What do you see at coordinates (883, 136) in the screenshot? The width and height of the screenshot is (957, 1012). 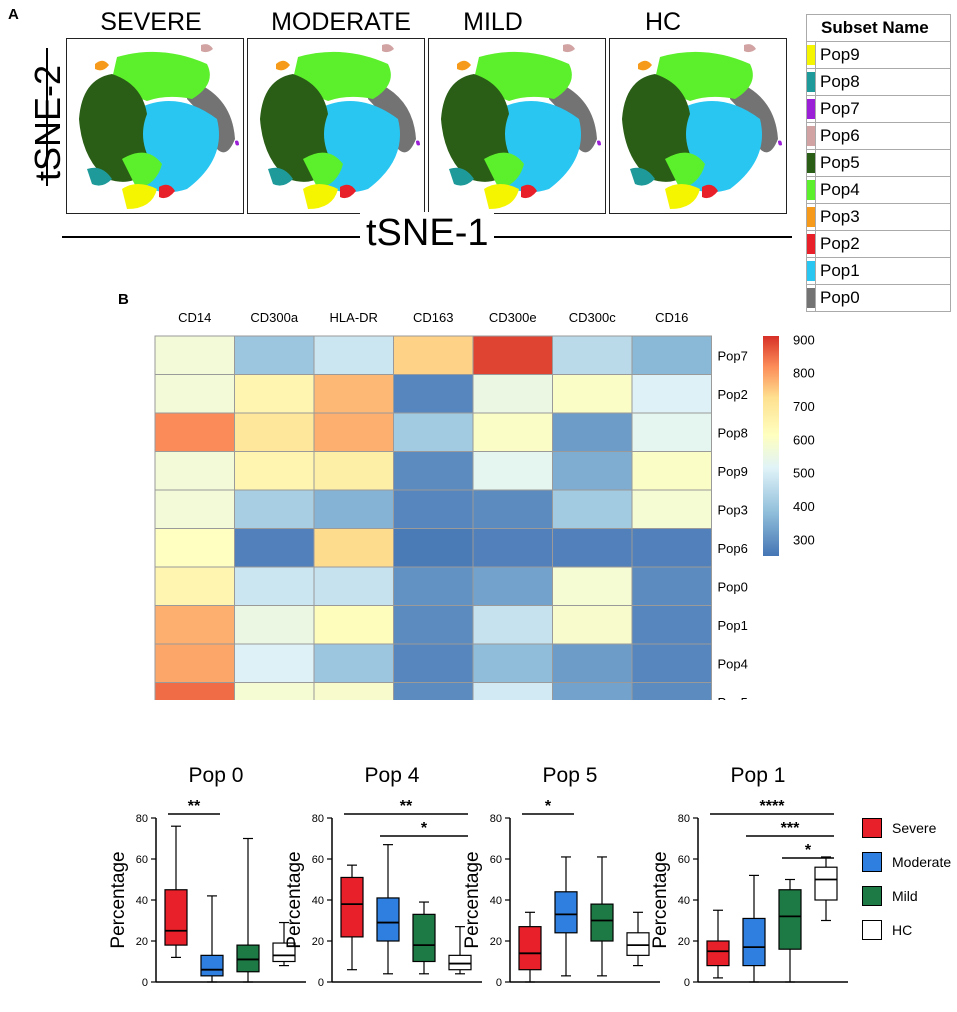 I see `subset-legend-label: Pop6` at bounding box center [883, 136].